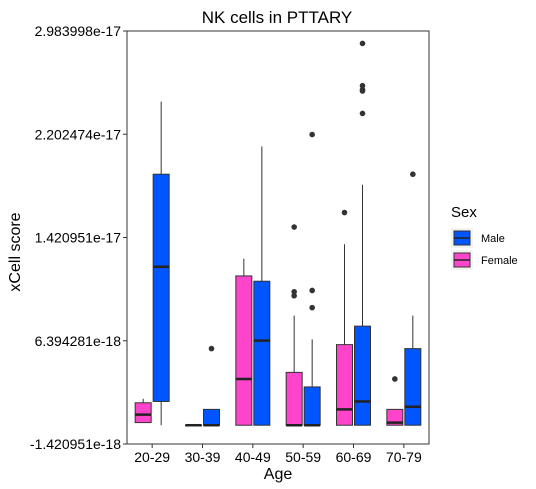 Image resolution: width=536 pixels, height=489 pixels. What do you see at coordinates (464, 212) in the screenshot?
I see `legend-title: Sex` at bounding box center [464, 212].